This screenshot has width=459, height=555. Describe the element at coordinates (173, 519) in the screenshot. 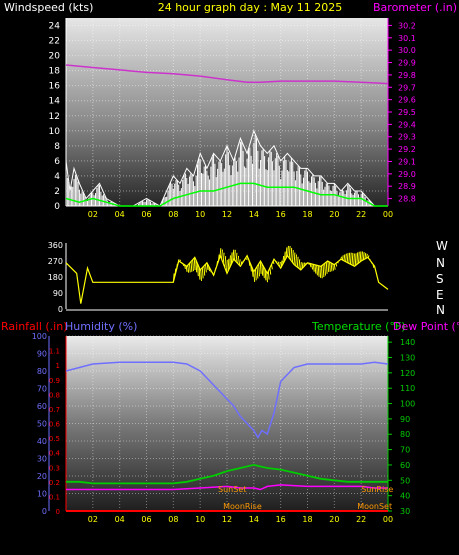

I see `time-tick-label: 08` at that location.